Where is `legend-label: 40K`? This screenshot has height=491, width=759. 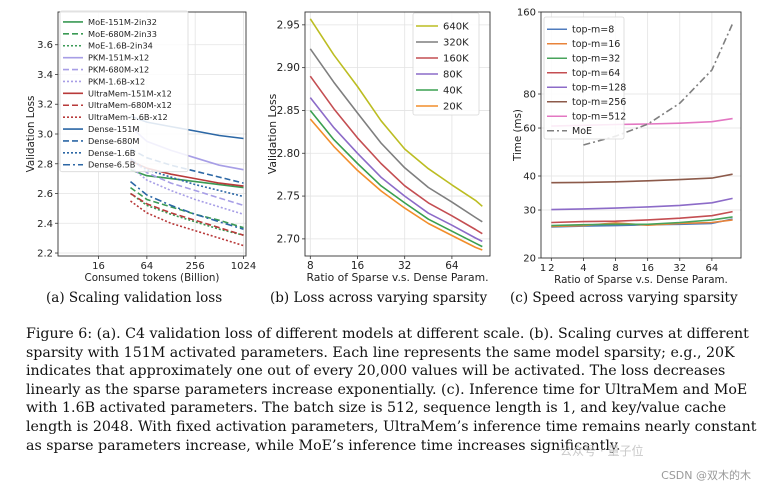 legend-label: 40K is located at coordinates (453, 91).